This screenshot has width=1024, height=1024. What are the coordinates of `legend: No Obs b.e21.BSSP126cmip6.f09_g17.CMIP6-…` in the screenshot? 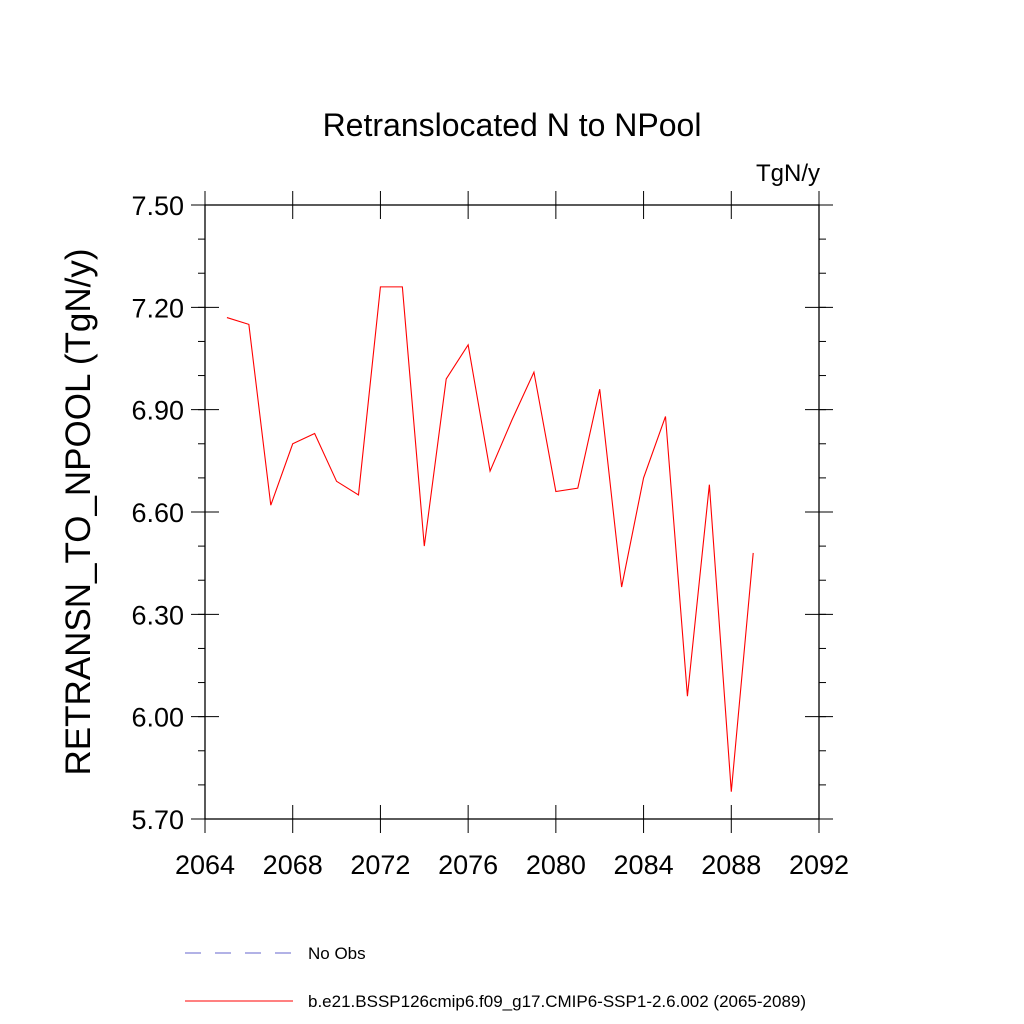 It's located at (495, 977).